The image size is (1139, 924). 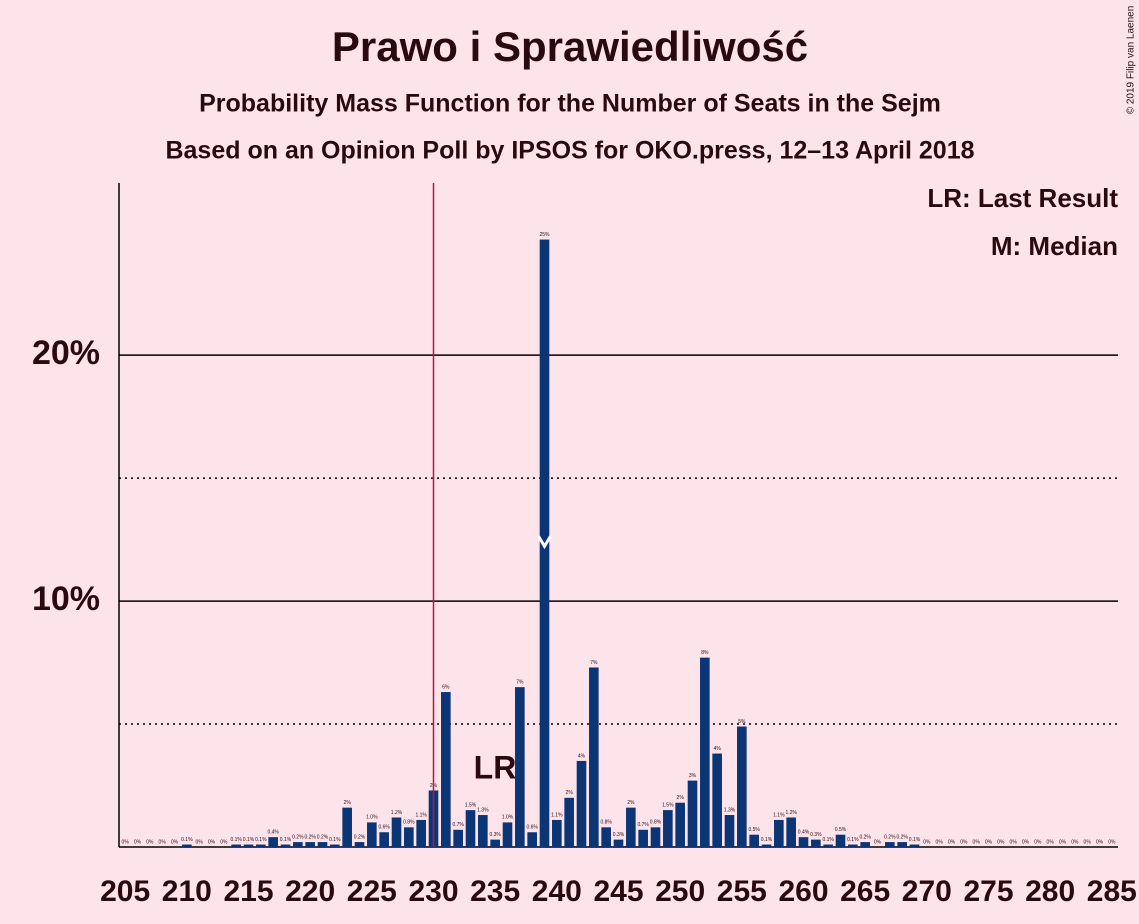 I want to click on x-tick-label: 225, so click(x=372, y=891).